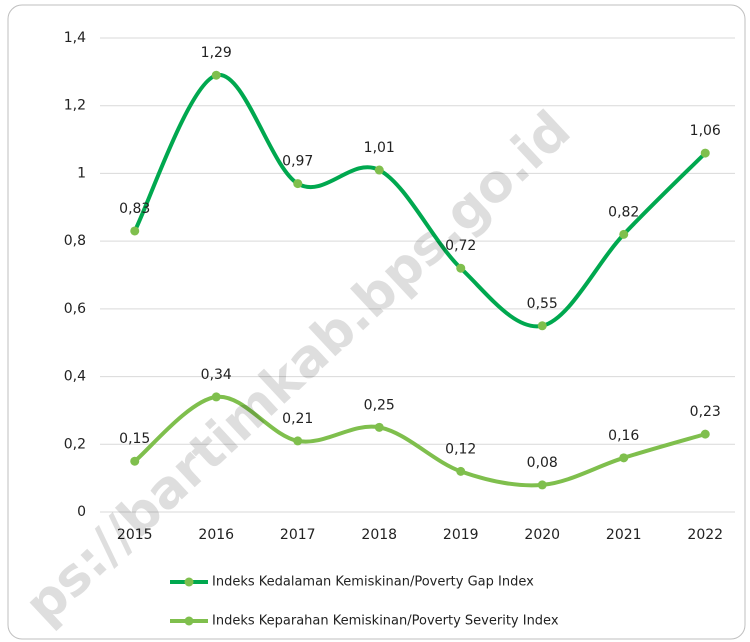  Describe the element at coordinates (75, 377) in the screenshot. I see `y-tick-label: 0,4` at that location.